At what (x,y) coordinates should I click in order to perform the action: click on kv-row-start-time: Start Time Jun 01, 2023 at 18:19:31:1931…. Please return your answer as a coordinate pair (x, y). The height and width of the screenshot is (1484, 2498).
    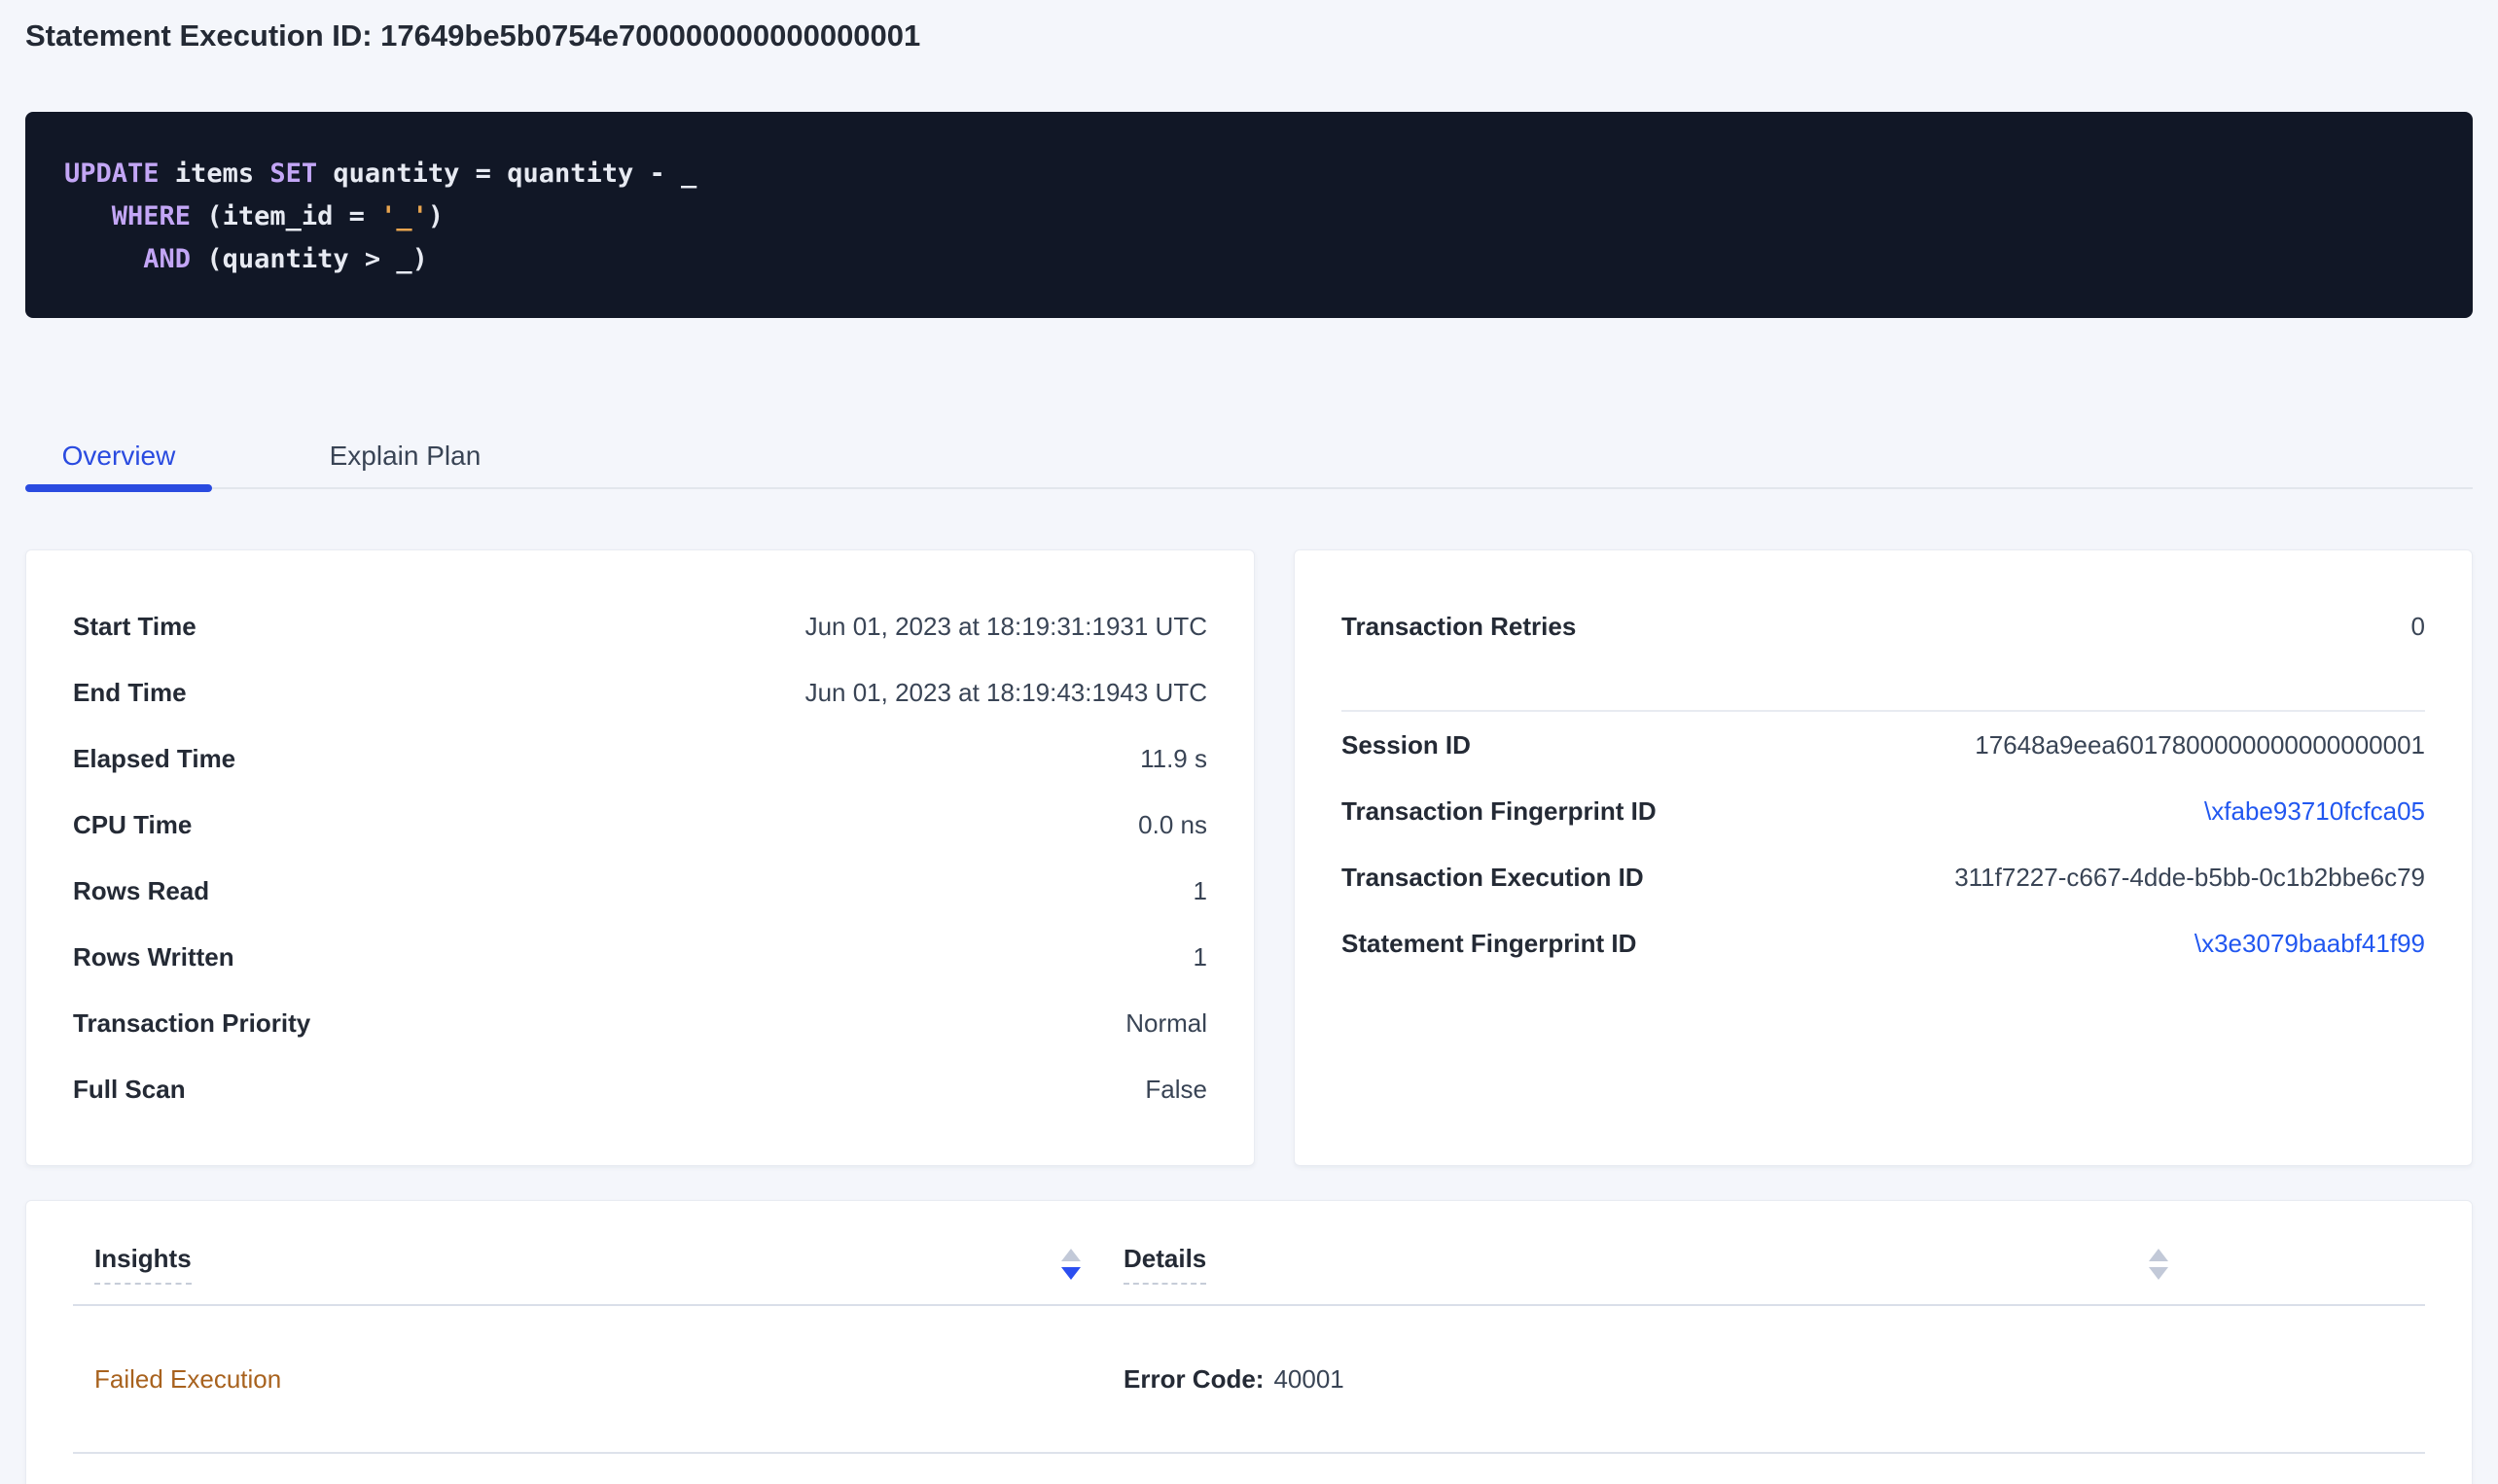
    Looking at the image, I should click on (640, 626).